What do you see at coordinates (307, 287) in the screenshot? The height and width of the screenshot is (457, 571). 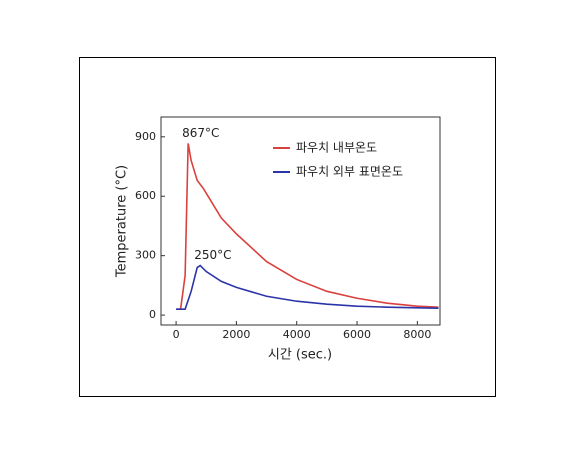 I see `series-line` at bounding box center [307, 287].